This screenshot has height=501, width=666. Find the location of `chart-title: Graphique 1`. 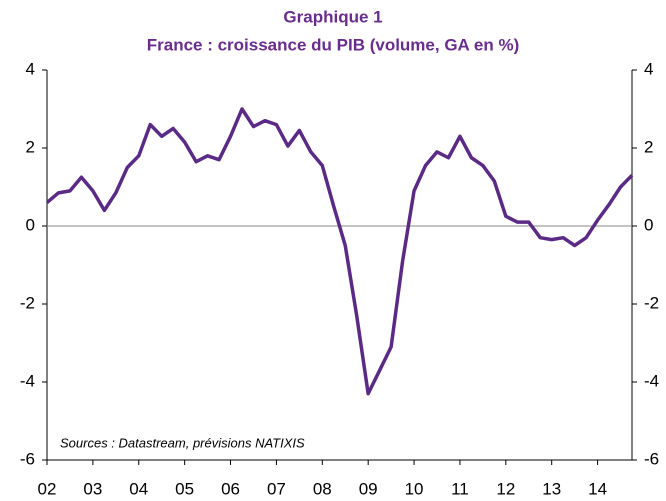

chart-title: Graphique 1 is located at coordinates (332, 16).